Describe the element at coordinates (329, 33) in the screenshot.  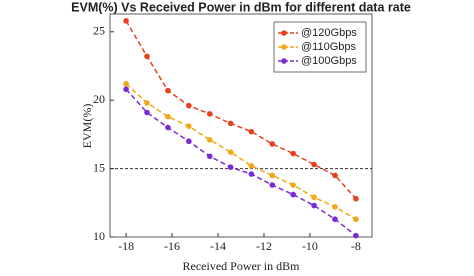
I see `legend-label: @120Gbps` at that location.